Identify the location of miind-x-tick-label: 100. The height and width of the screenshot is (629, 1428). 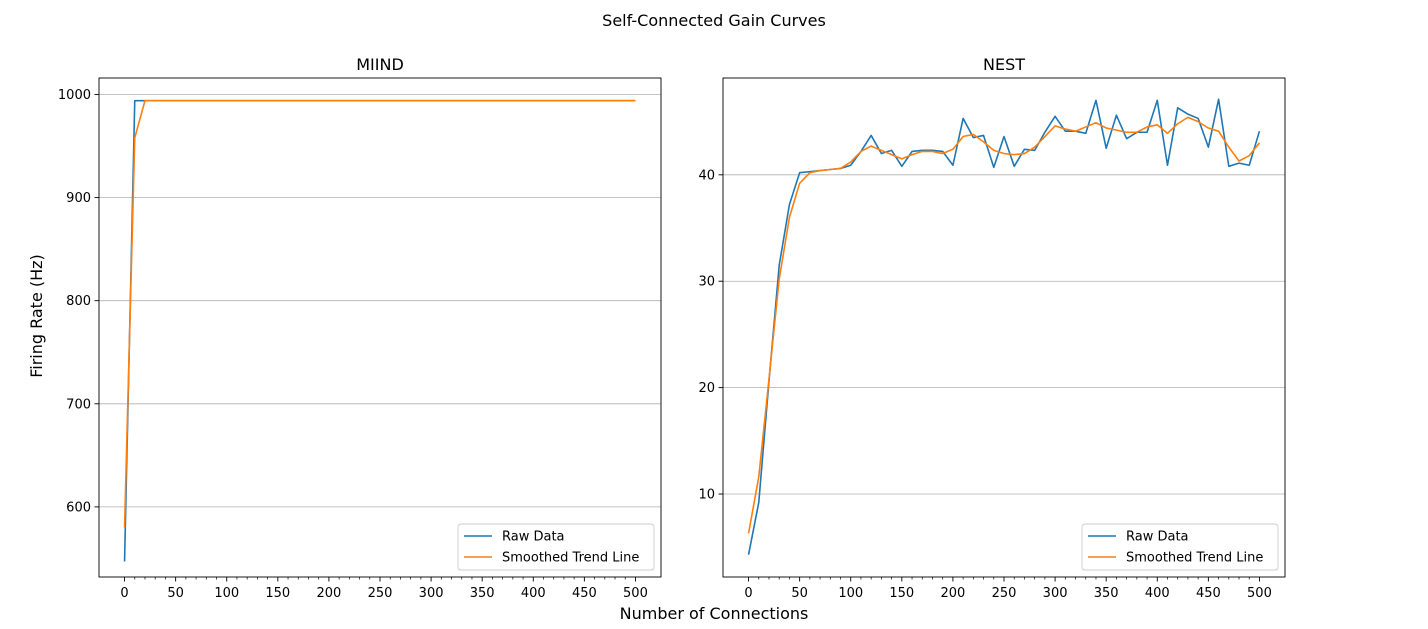
(226, 593).